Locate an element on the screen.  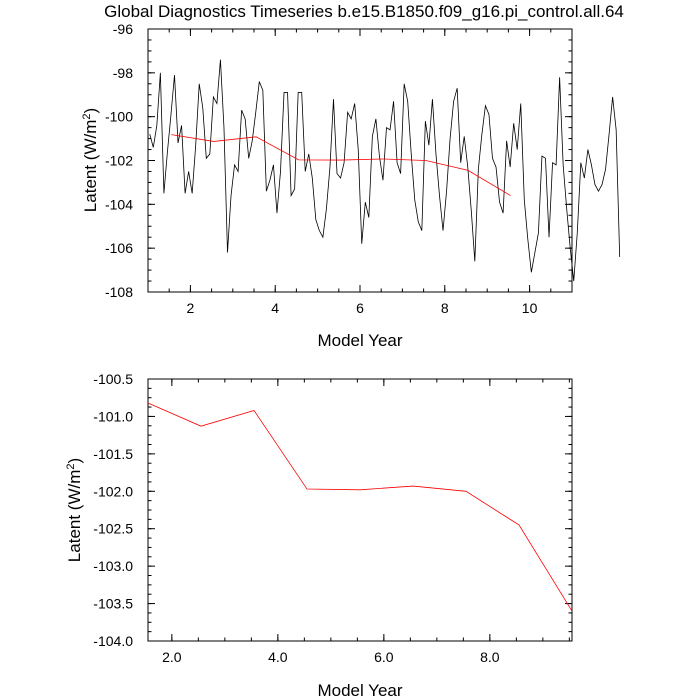
bottom-y-axis-label: Latent (W/m2) is located at coordinates (74, 510).